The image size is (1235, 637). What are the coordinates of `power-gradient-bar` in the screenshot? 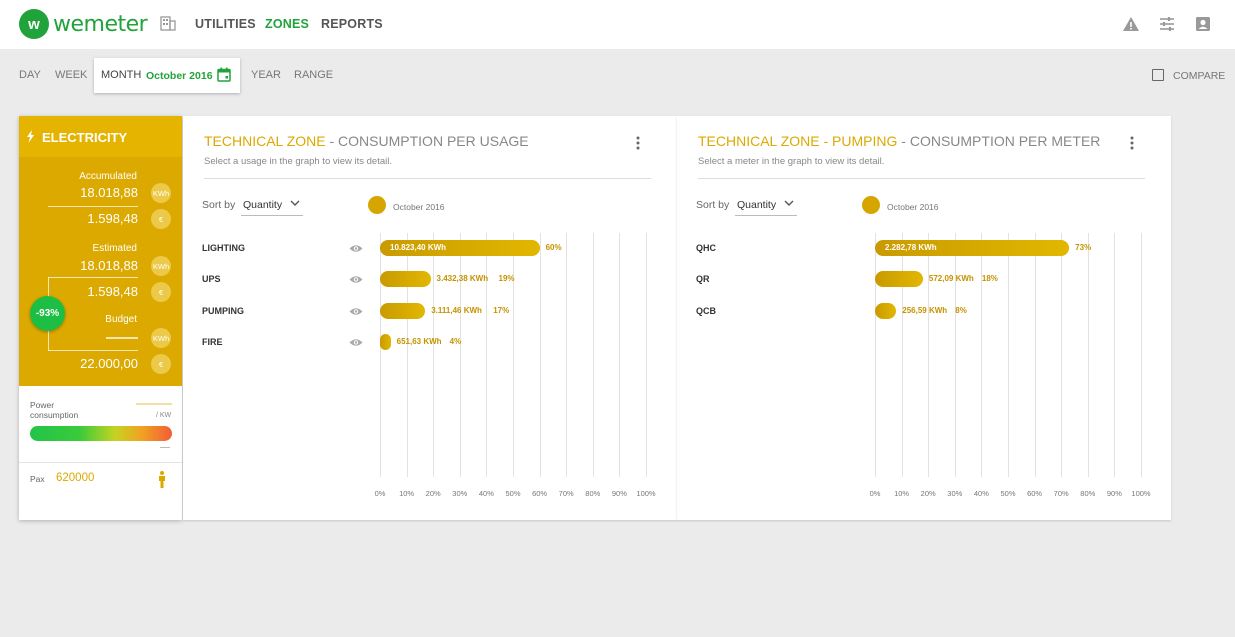 It's located at (101, 433).